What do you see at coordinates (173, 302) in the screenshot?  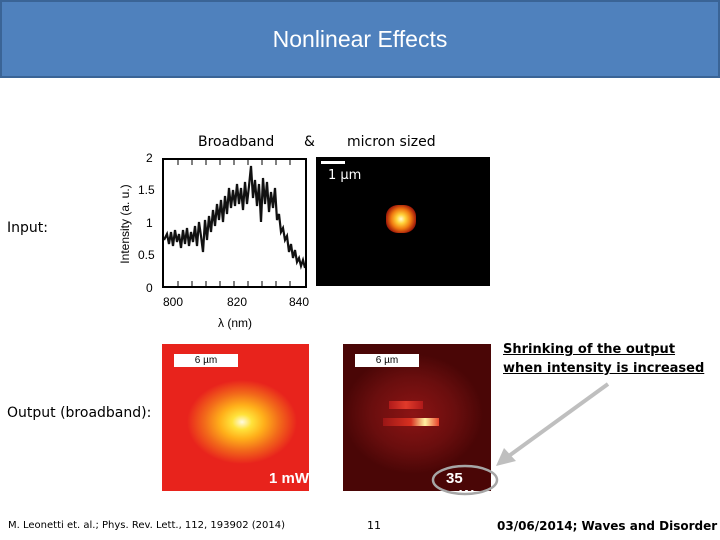 I see `xtick-800: 800` at bounding box center [173, 302].